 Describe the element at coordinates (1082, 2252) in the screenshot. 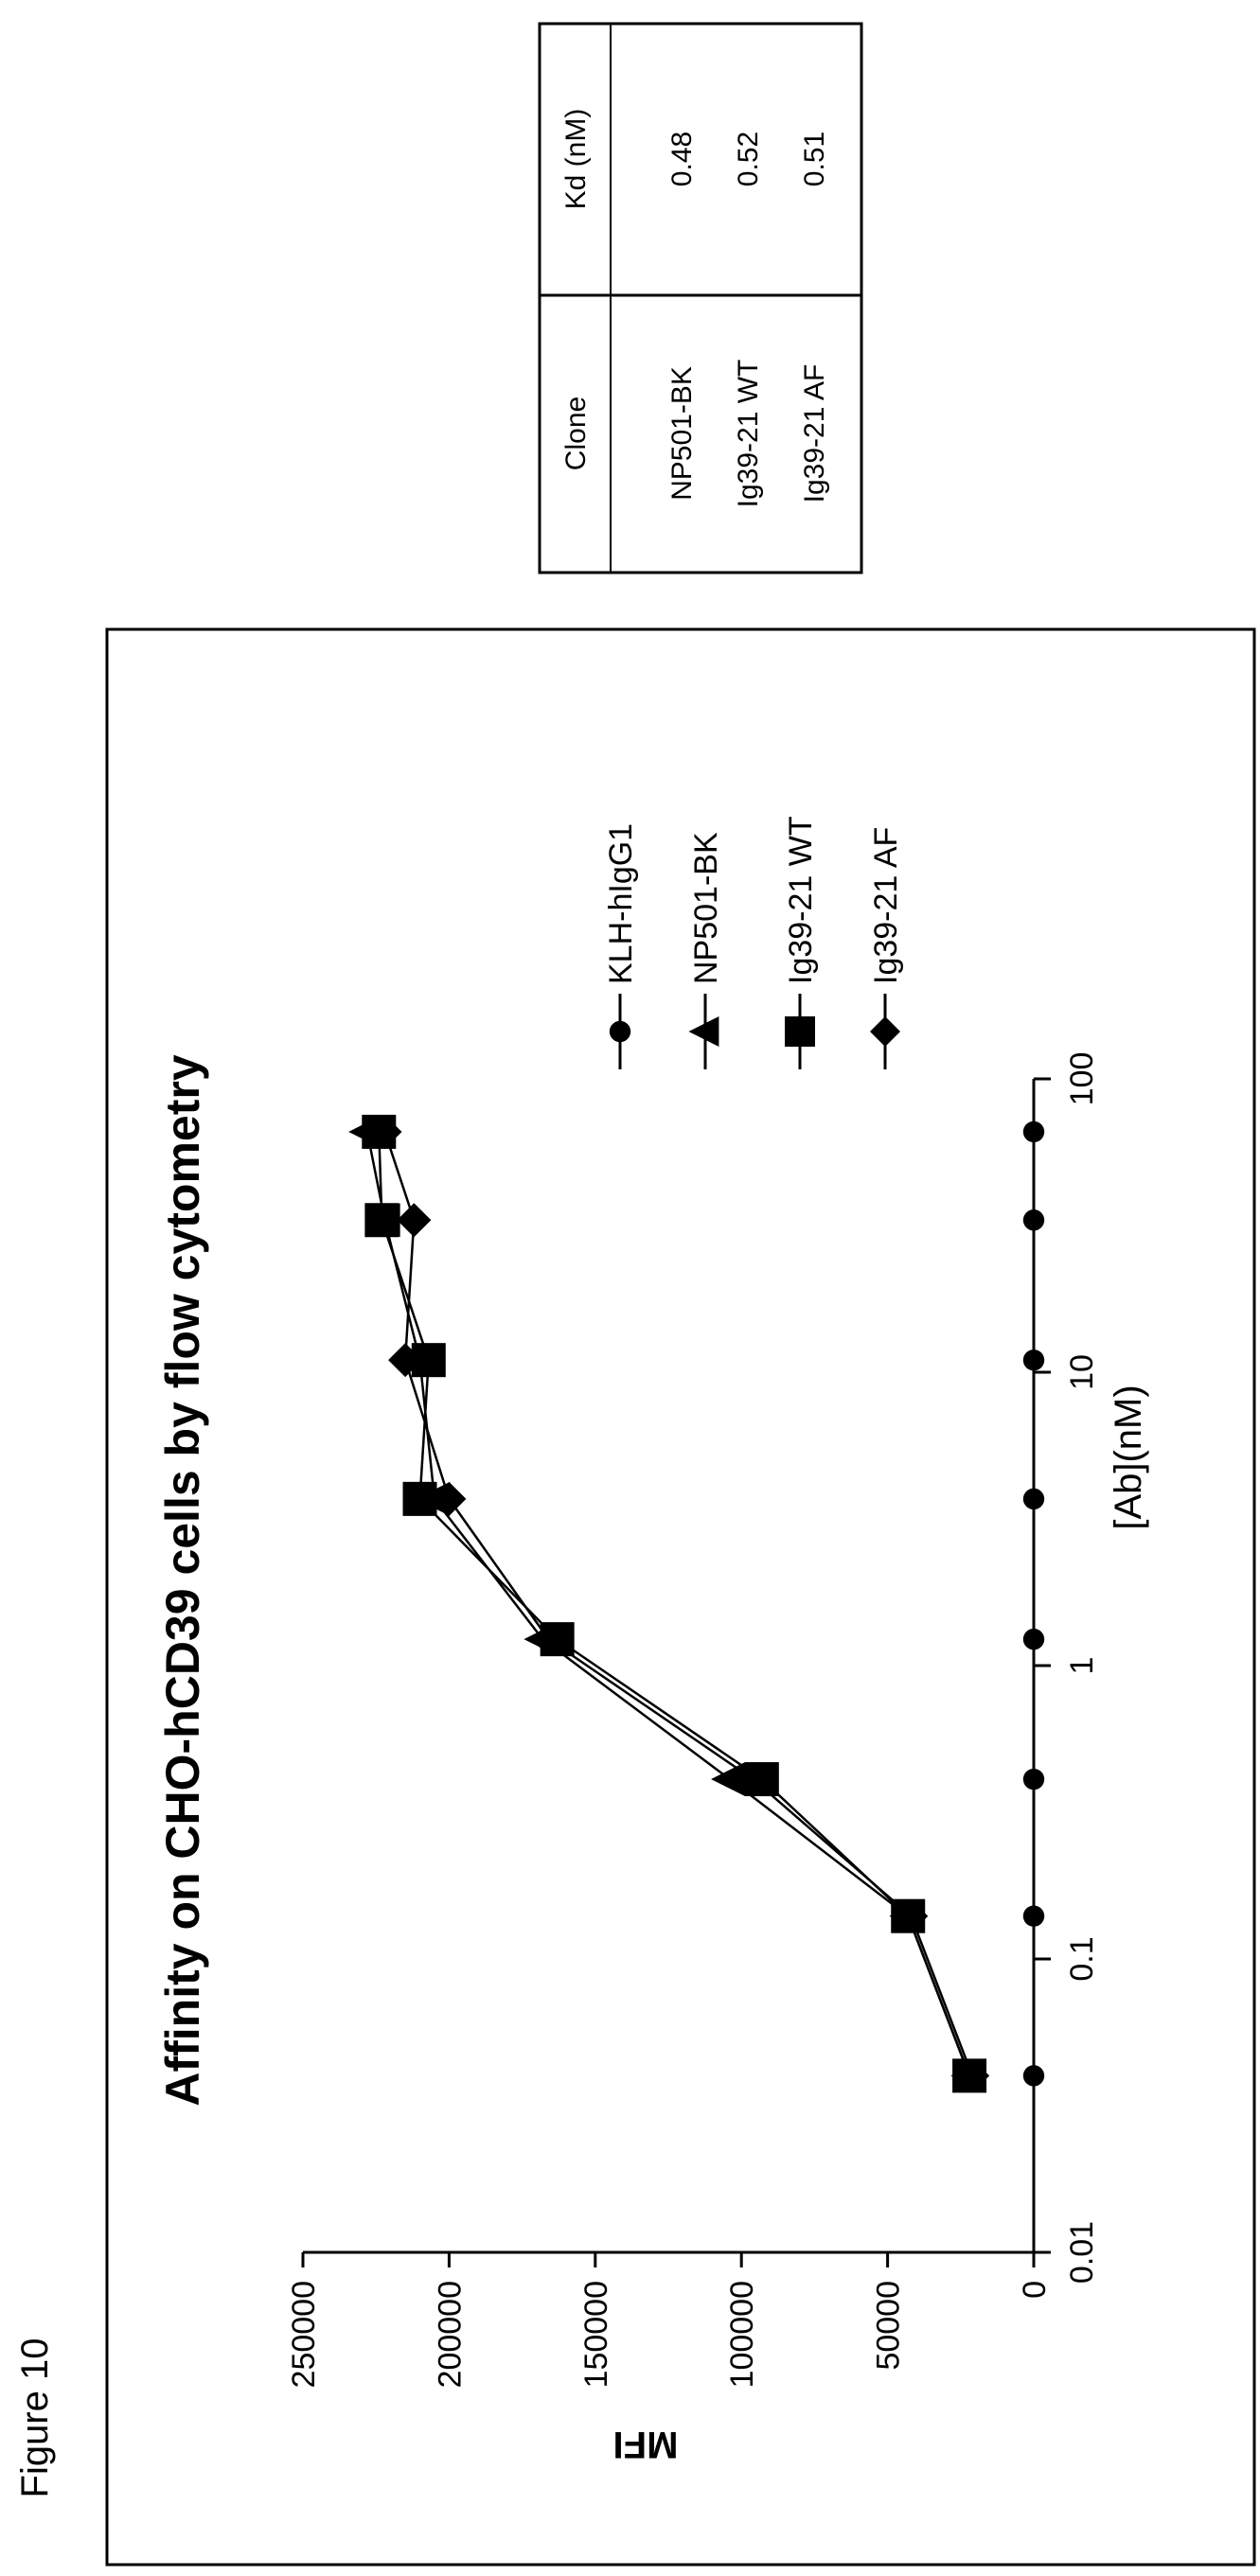

I see `x-tick-label: 0.01` at that location.